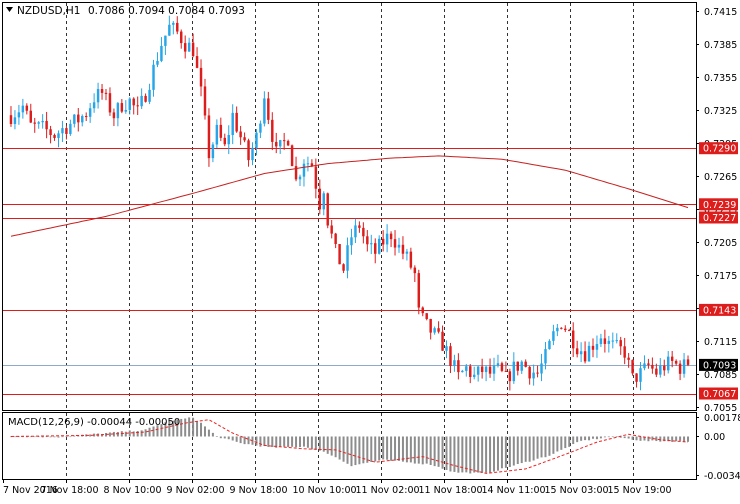  I want to click on time-tick-label: 15 Nov 03:00, so click(577, 490).